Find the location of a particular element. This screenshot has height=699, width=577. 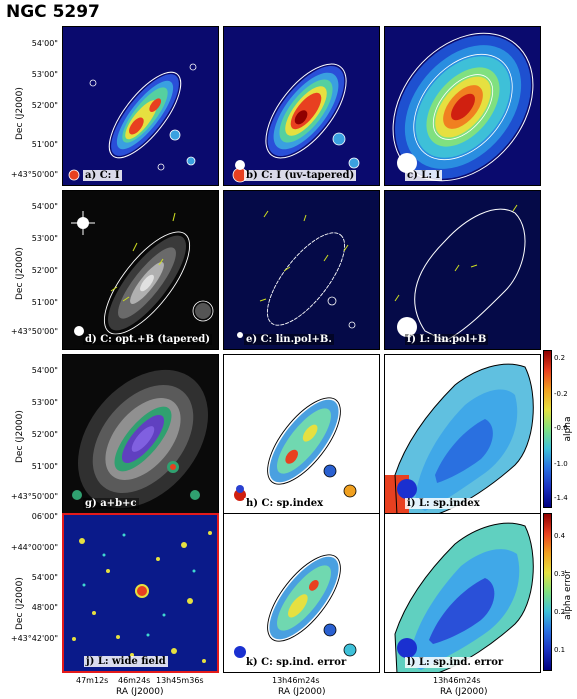

panel-i: i) L: sp.index is located at coordinates (462, 434).